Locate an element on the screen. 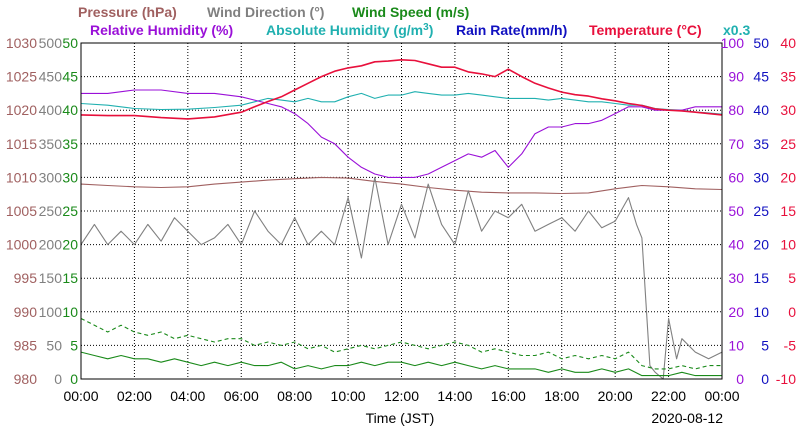  wind-direction-tick: 50 is located at coordinates (54, 345).